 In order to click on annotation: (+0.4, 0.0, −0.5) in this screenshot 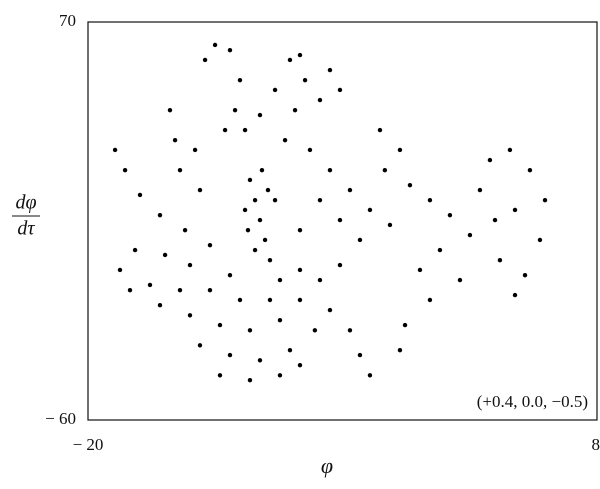, I will do `click(532, 401)`.